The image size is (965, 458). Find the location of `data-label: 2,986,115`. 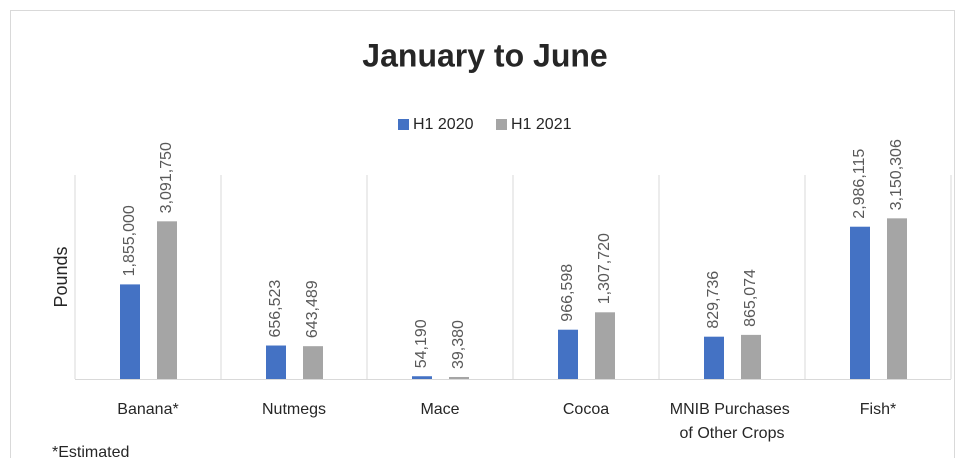

data-label: 2,986,115 is located at coordinates (859, 184).